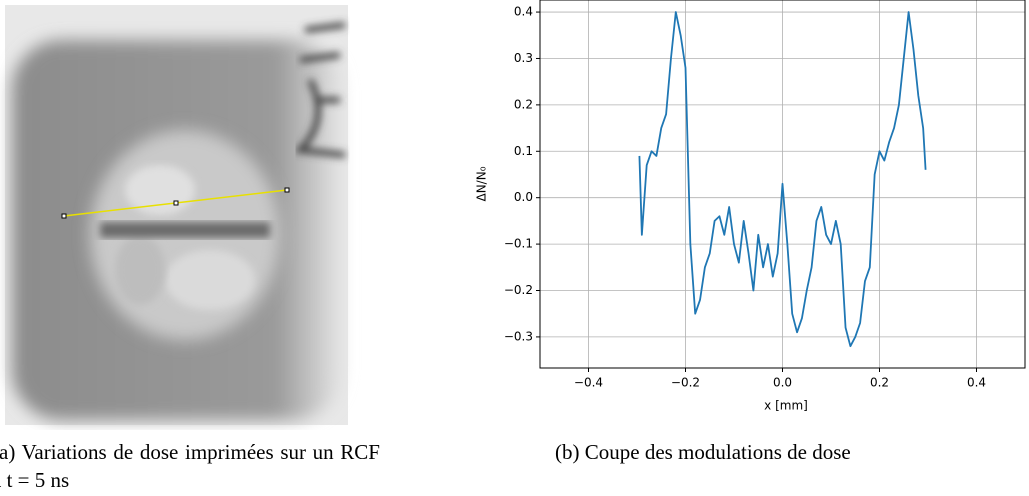  Describe the element at coordinates (523, 104) in the screenshot. I see `y-tick-label: 0.2` at that location.